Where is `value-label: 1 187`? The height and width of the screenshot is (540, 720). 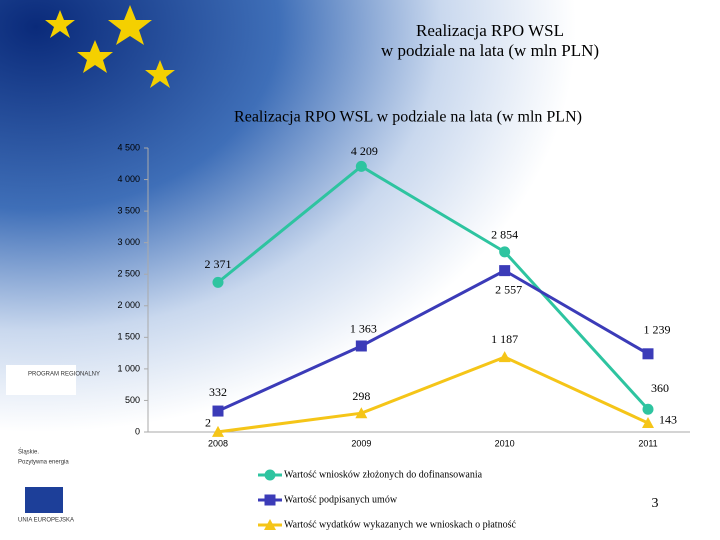 value-label: 1 187 is located at coordinates (504, 339).